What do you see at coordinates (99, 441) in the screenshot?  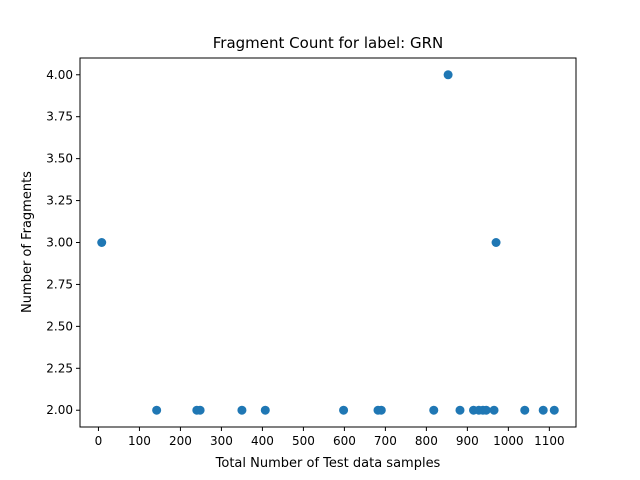 I see `x-tick-label: 0` at bounding box center [99, 441].